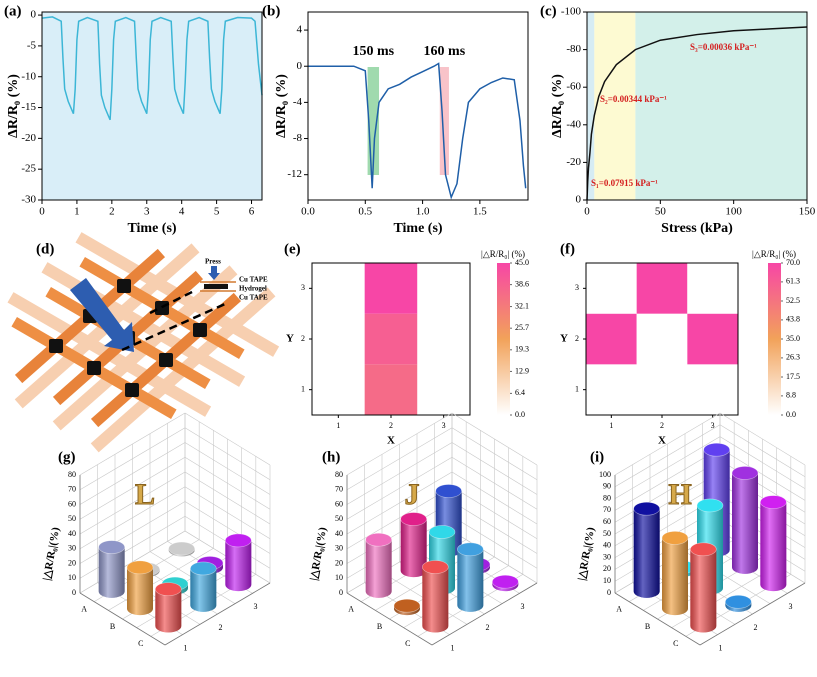  What do you see at coordinates (72, 562) in the screenshot?
I see `z-tick-label: 20` at bounding box center [72, 562].